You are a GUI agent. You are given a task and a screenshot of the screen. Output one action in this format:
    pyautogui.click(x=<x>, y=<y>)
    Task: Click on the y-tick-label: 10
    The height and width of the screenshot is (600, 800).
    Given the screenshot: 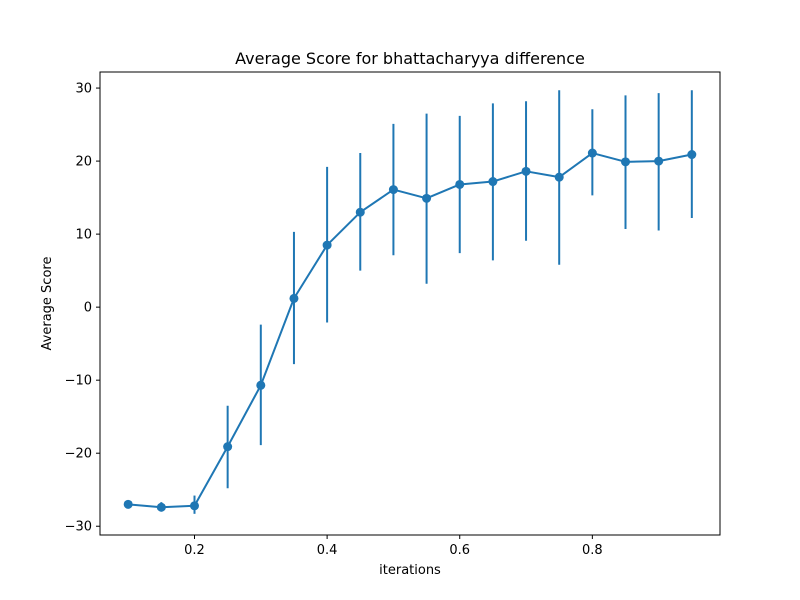 What is the action you would take?
    pyautogui.click(x=83, y=235)
    